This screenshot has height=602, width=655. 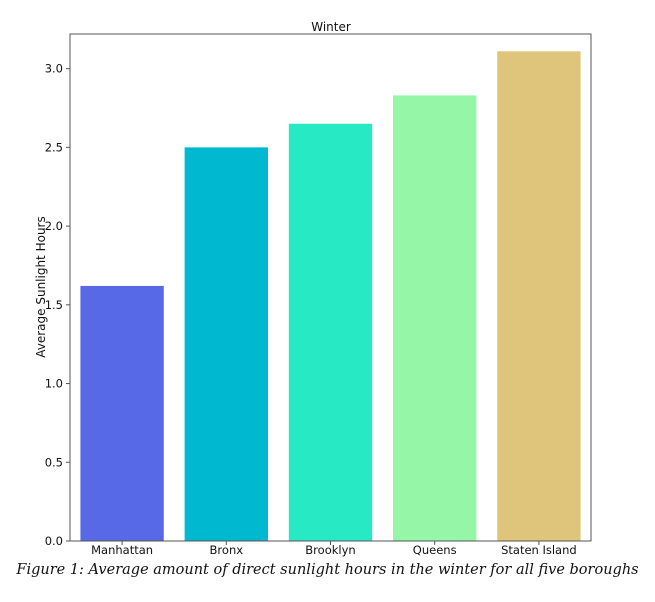 I want to click on y-tick-label: 3.0, so click(x=54, y=69).